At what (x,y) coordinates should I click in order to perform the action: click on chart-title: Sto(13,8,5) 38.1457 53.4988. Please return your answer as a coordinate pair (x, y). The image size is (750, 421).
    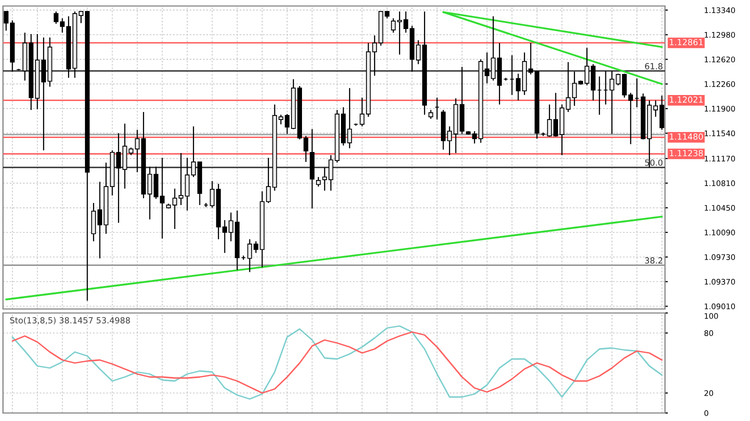
    Looking at the image, I should click on (70, 320).